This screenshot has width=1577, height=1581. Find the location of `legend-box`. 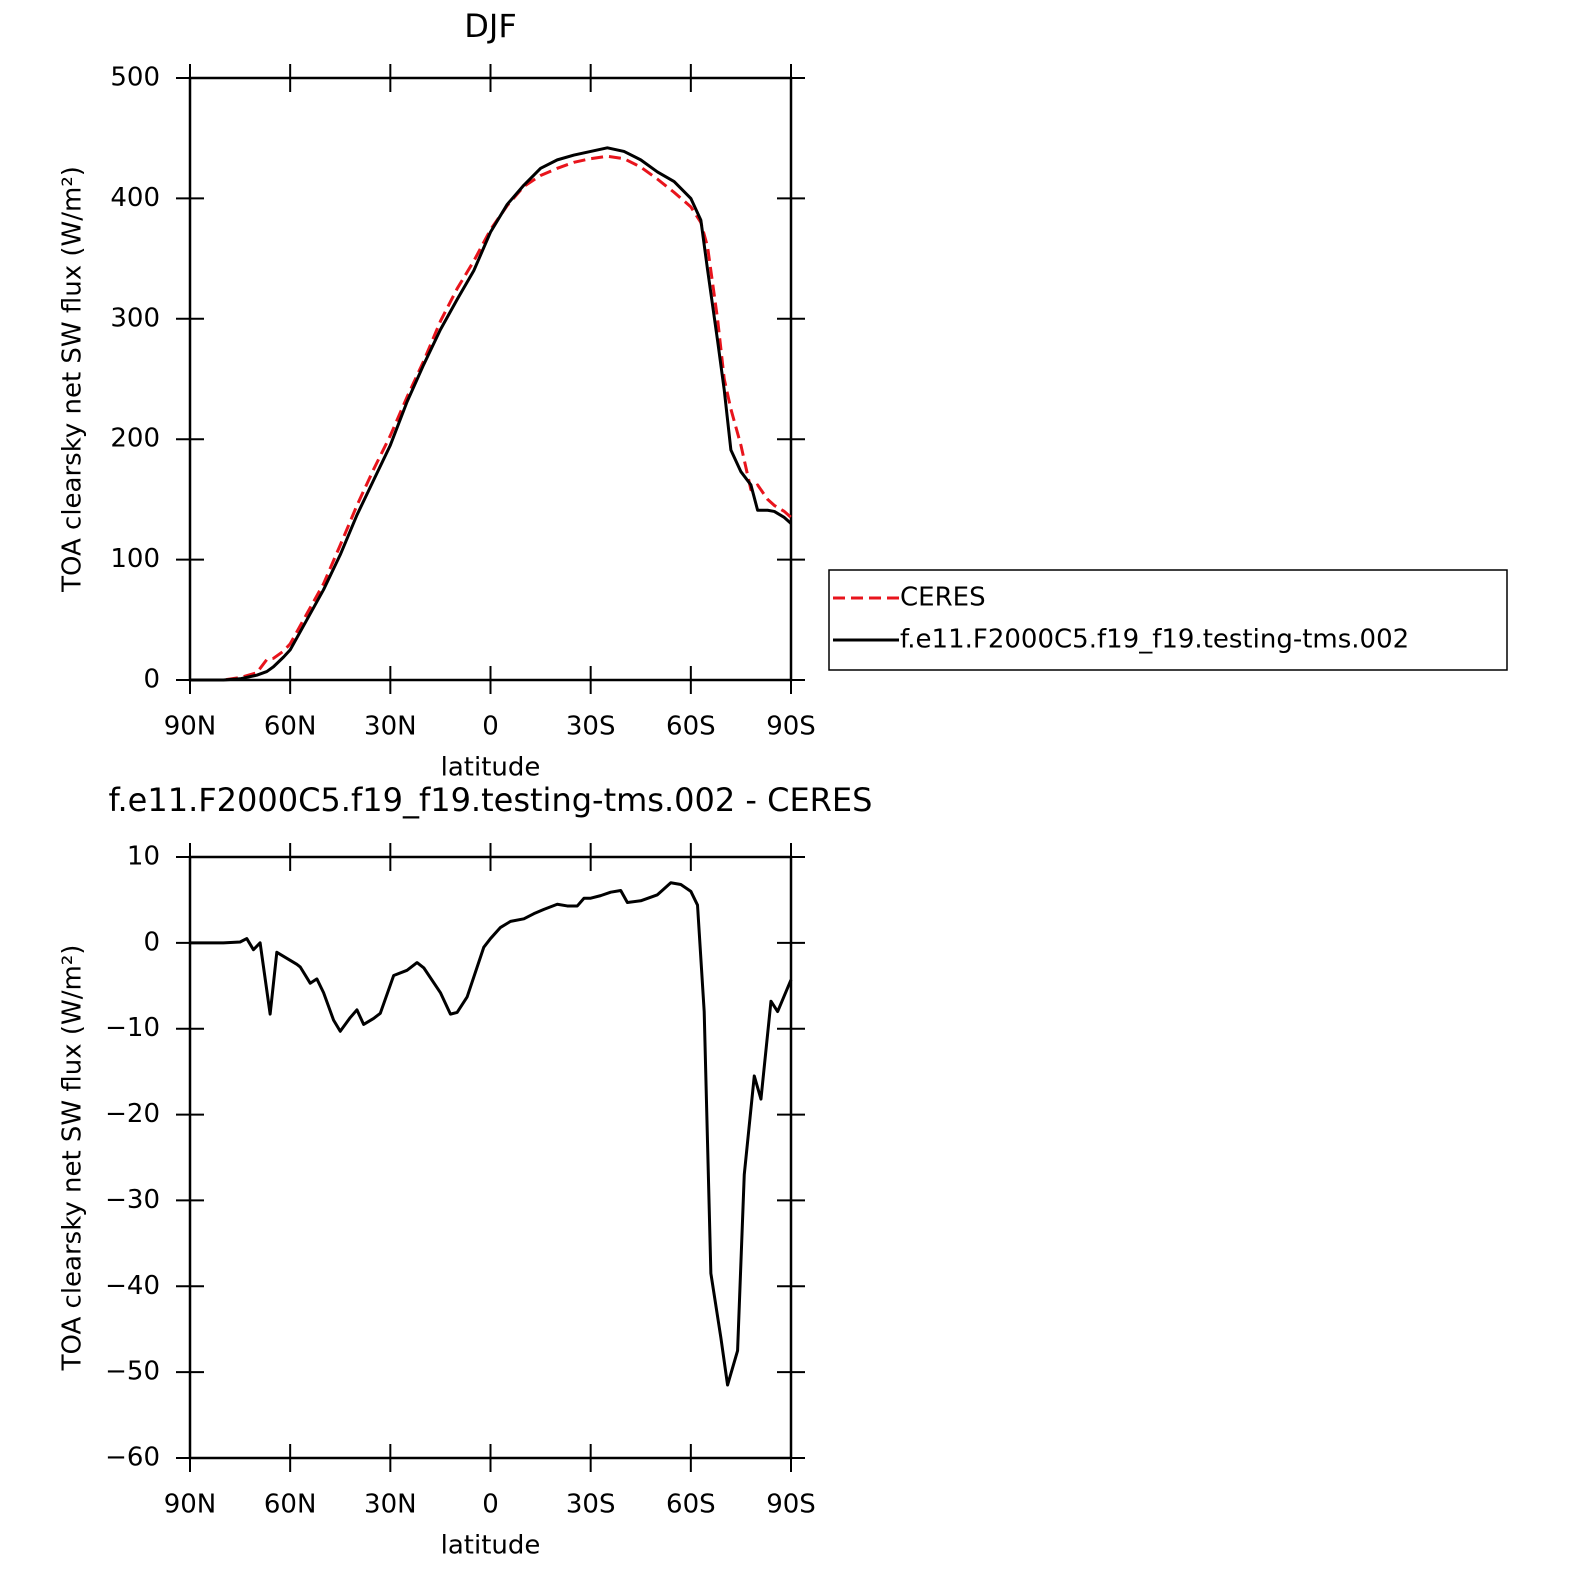

legend-box is located at coordinates (1168, 620).